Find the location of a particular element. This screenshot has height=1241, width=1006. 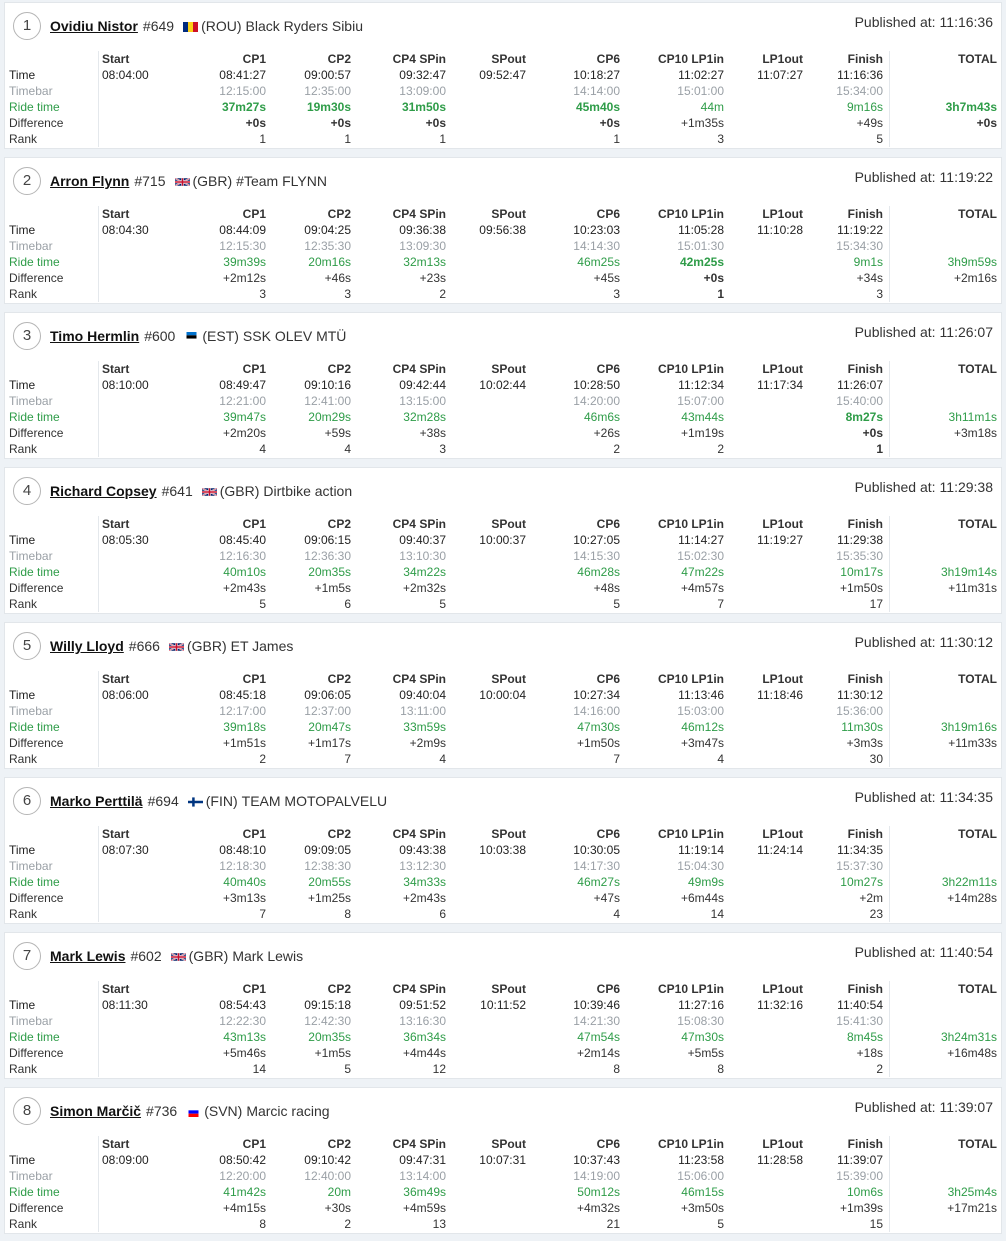

diff-cell-cp6: +47s is located at coordinates (606, 898).